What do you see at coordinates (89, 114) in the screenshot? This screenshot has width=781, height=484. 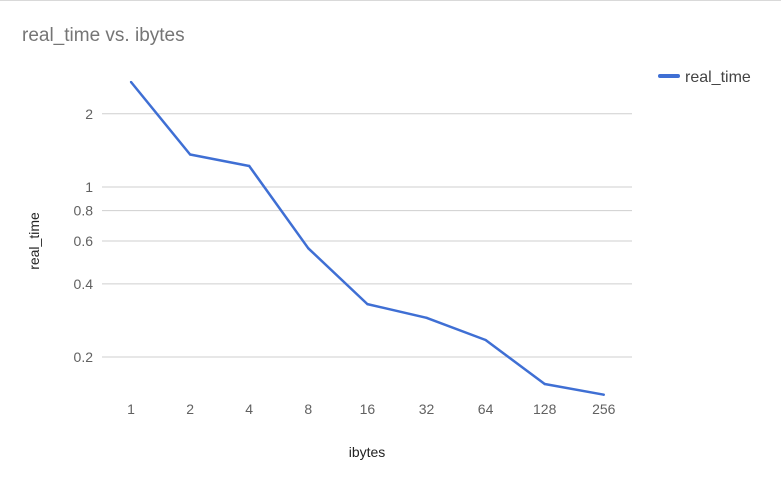 I see `y-tick-label: 2` at bounding box center [89, 114].